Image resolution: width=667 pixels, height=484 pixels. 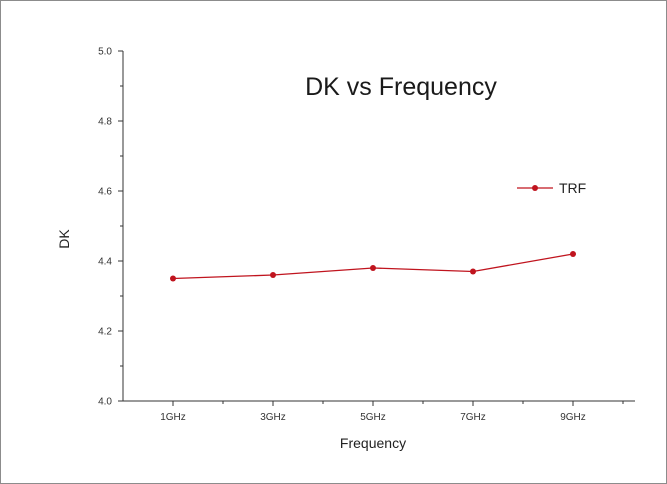 I want to click on series-layer, so click(x=373, y=266).